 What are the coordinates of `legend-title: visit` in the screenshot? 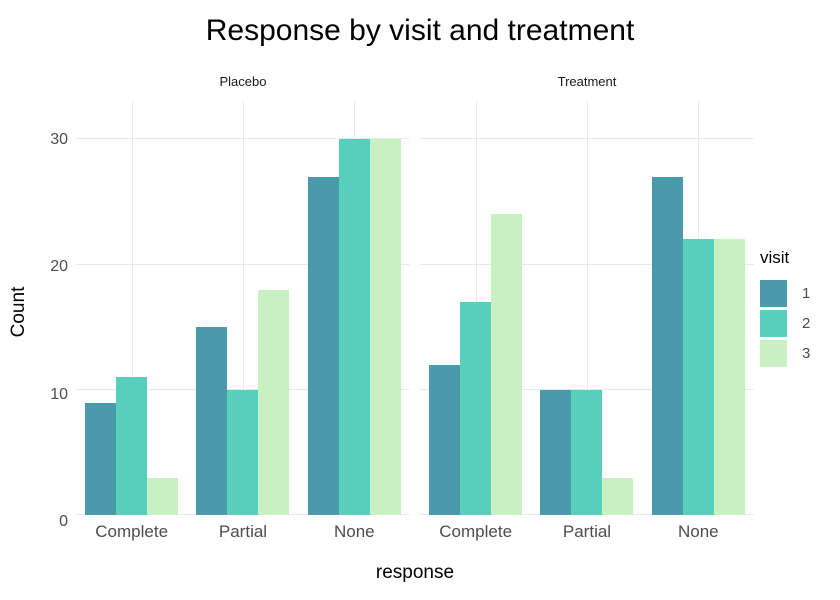 It's located at (775, 257).